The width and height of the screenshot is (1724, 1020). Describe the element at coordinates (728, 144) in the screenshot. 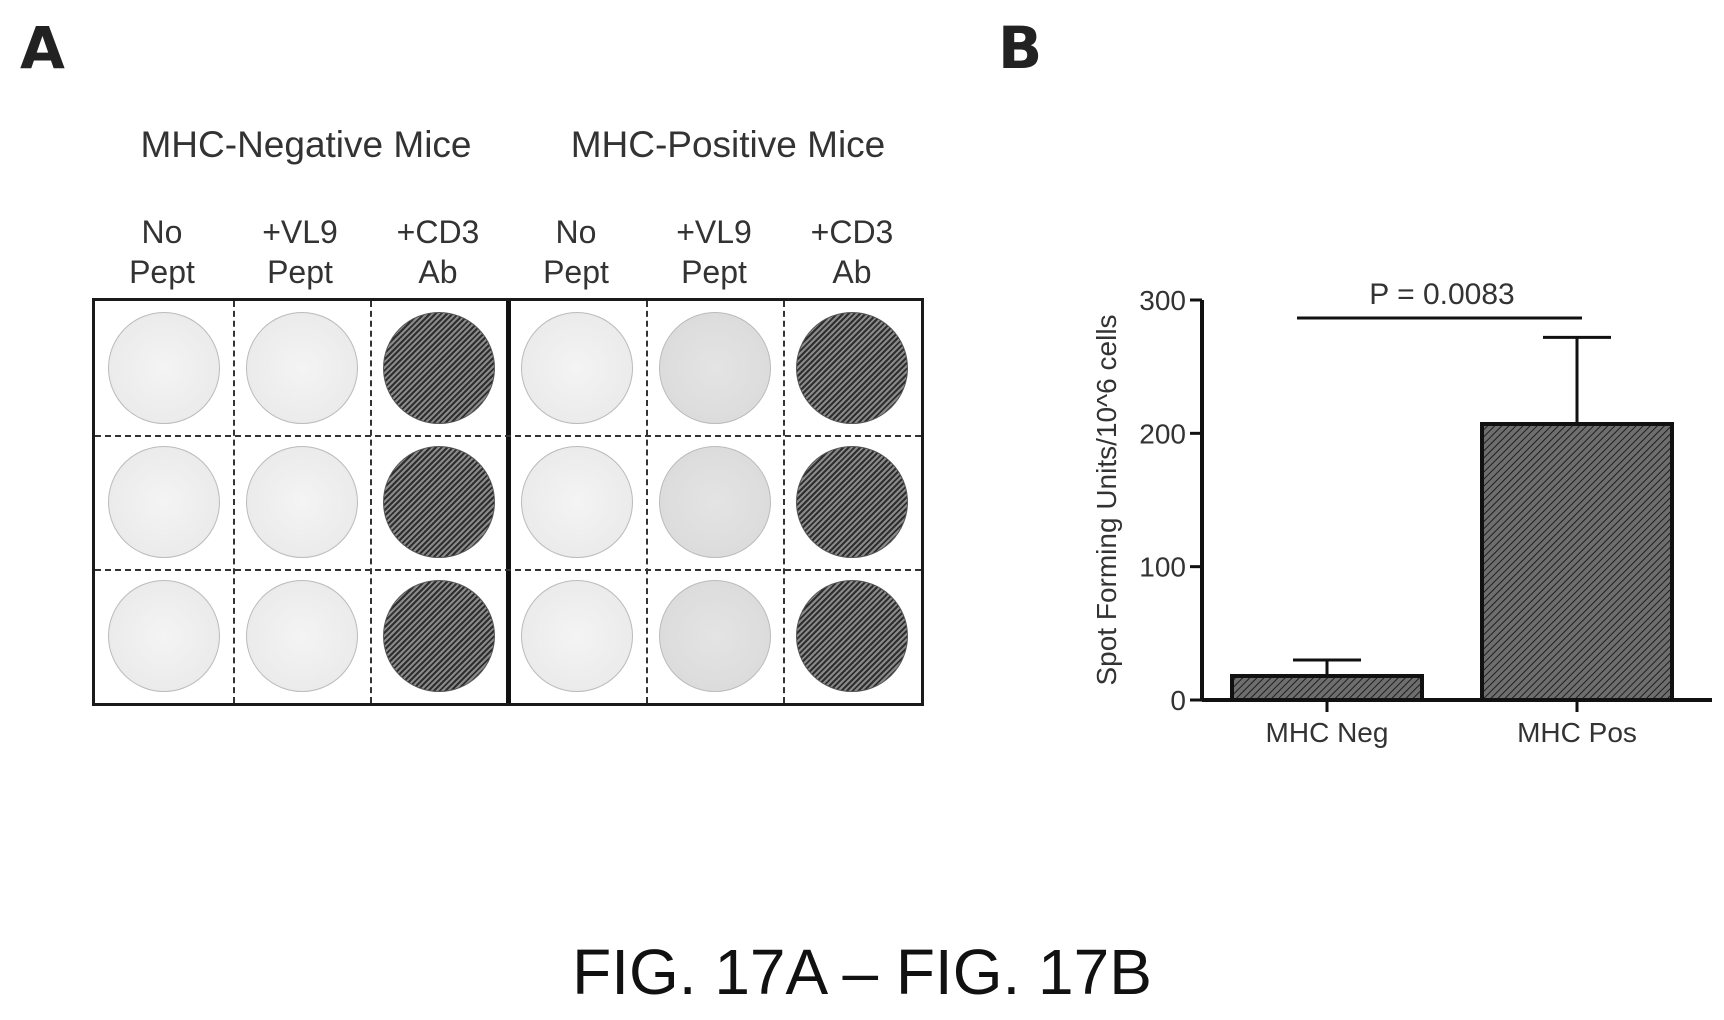

I see `group-title-mhc-positive: MHC-Positive Mice` at that location.